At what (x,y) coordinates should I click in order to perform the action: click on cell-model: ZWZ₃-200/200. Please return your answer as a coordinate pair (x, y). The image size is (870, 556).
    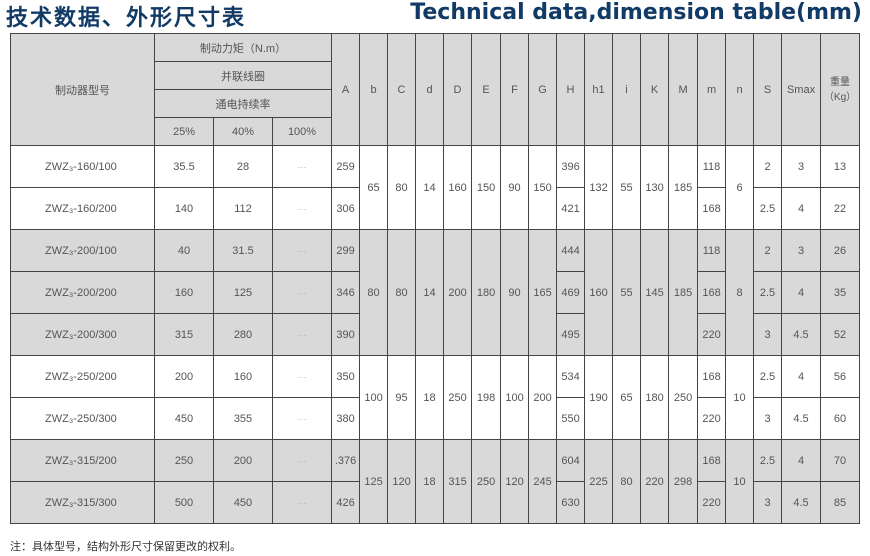
    Looking at the image, I should click on (82, 292).